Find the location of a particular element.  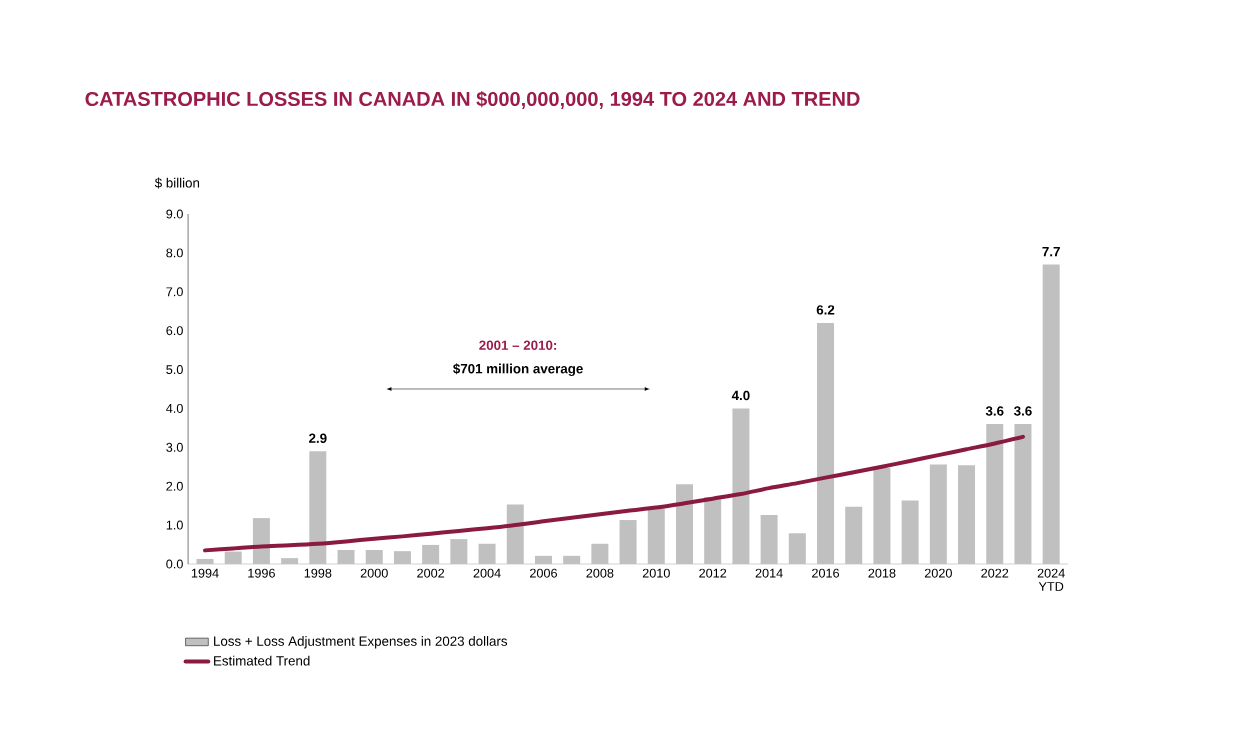

y-tick-label: 2.0 is located at coordinates (174, 486).